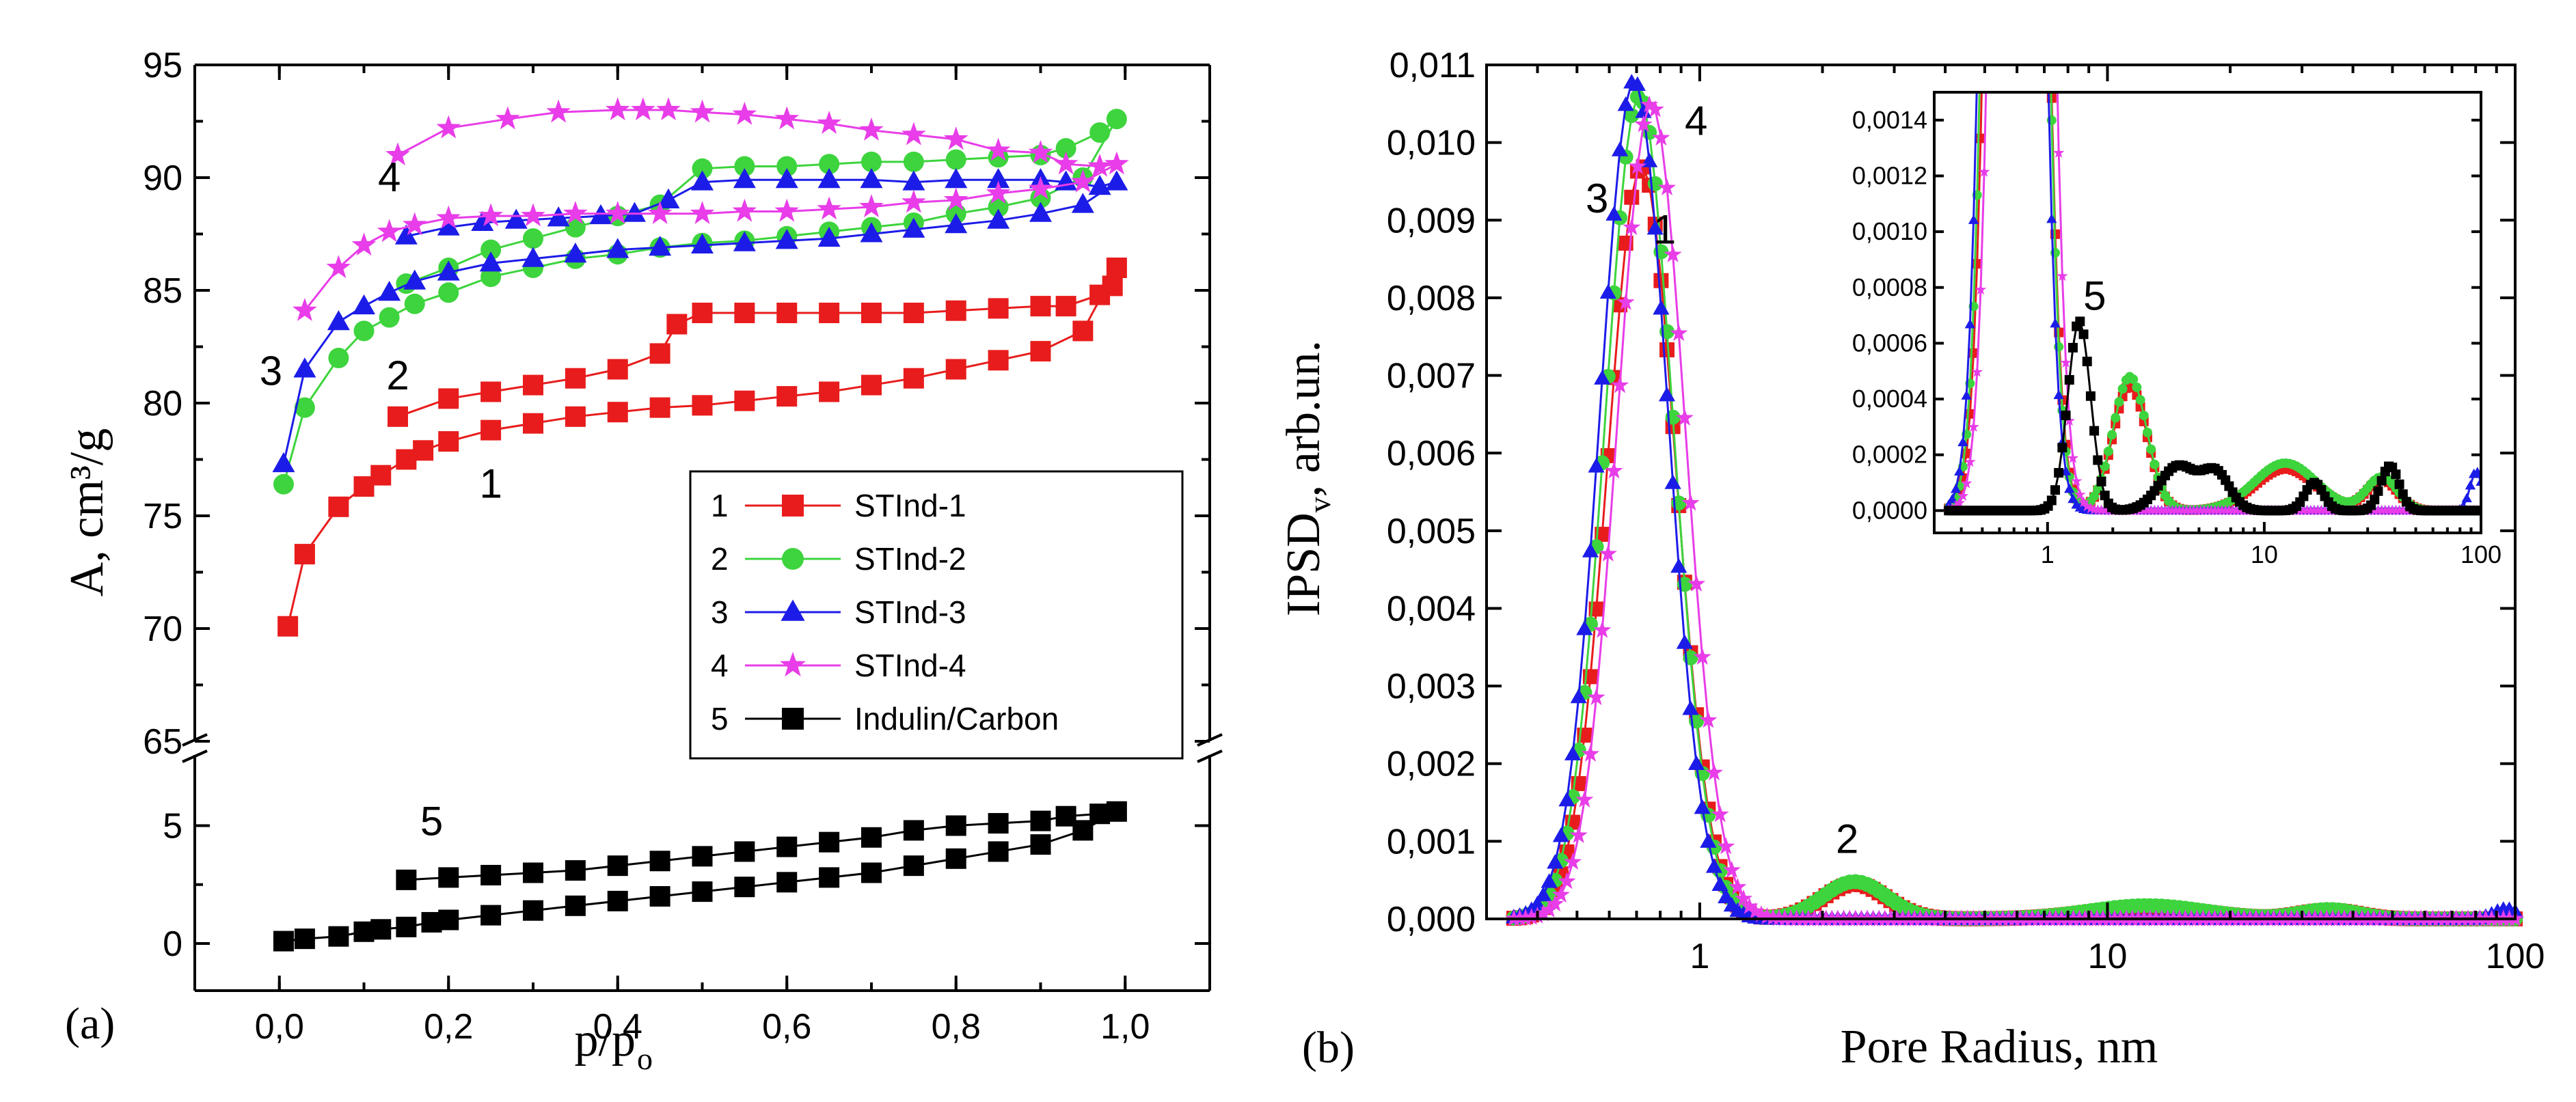  I want to click on x-tick-label: 100, so click(2515, 956).